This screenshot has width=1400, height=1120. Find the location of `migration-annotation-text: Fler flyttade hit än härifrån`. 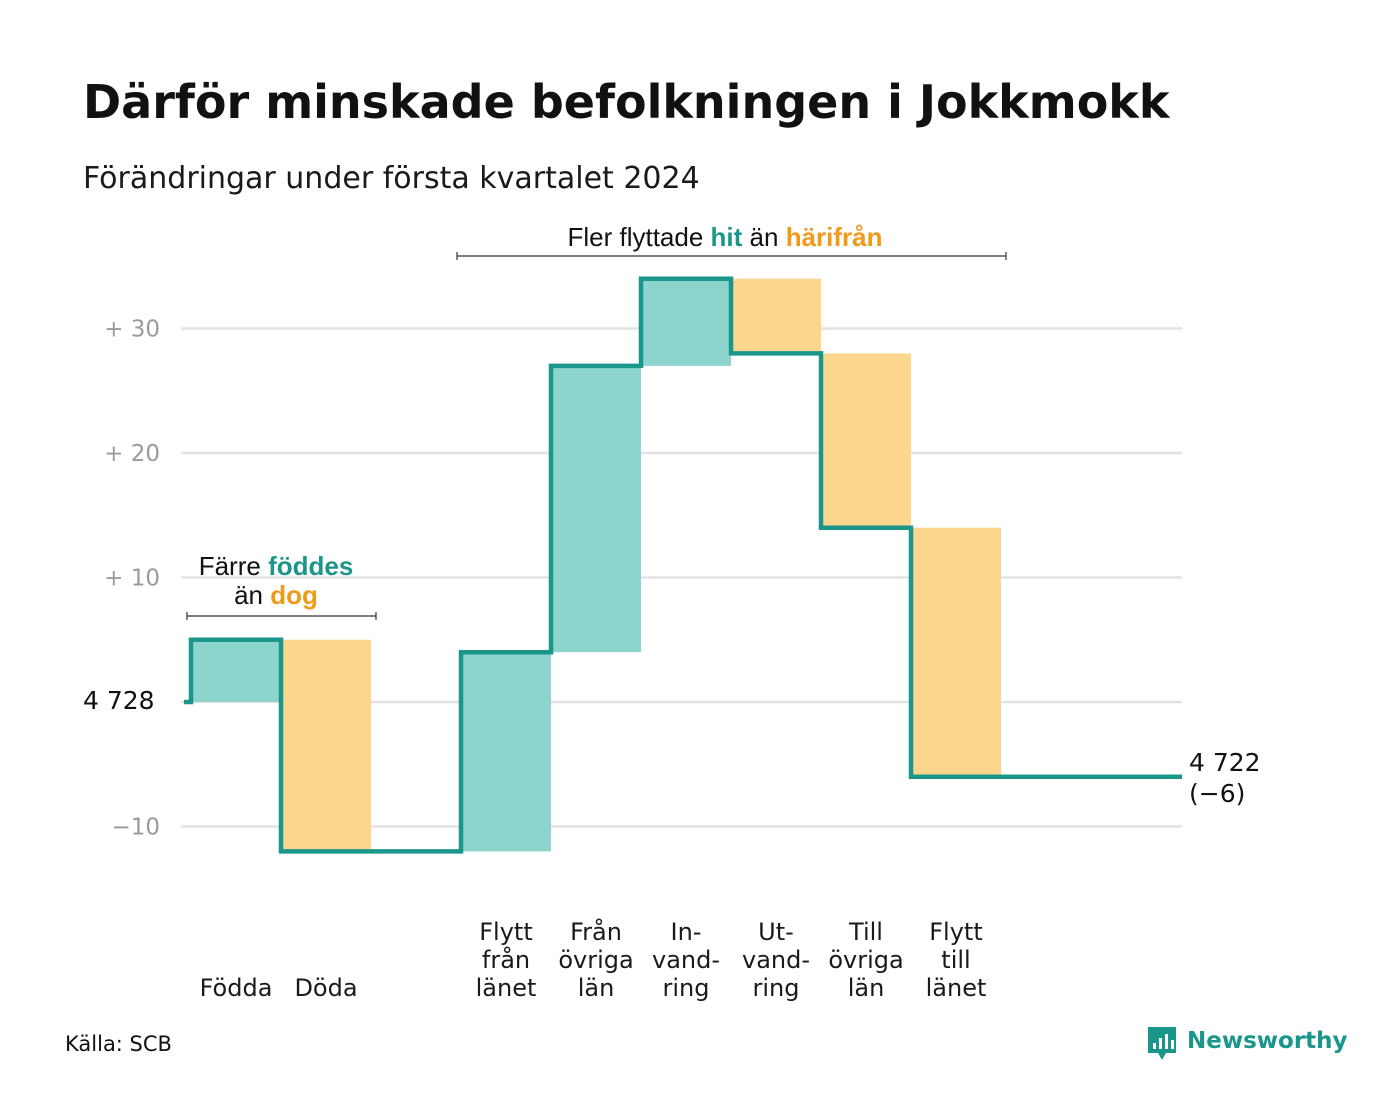

migration-annotation-text: Fler flyttade hit än härifrån is located at coordinates (724, 237).